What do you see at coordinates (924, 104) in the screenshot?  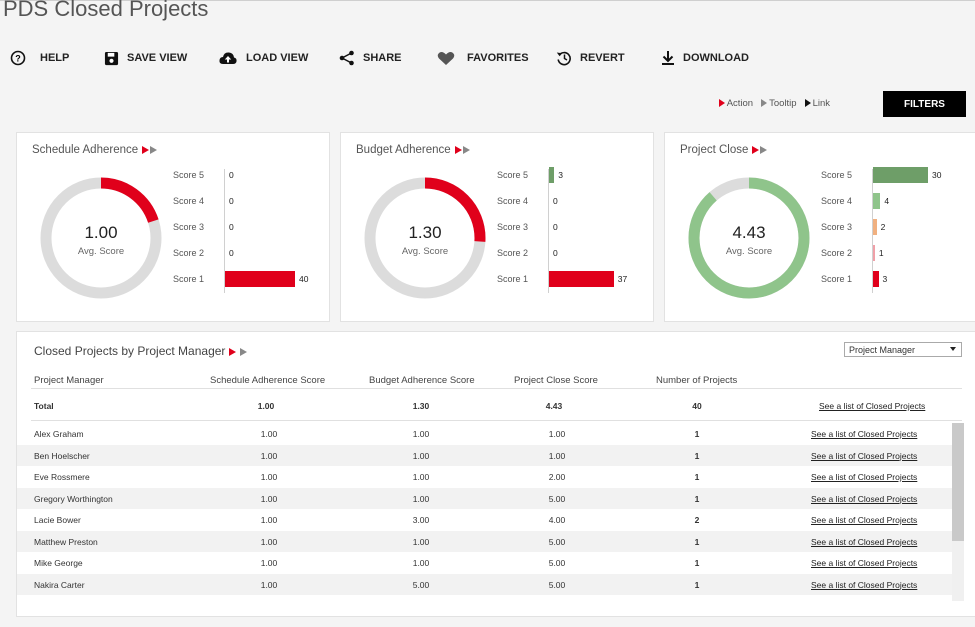 I see `filters-button: FILTERS` at bounding box center [924, 104].